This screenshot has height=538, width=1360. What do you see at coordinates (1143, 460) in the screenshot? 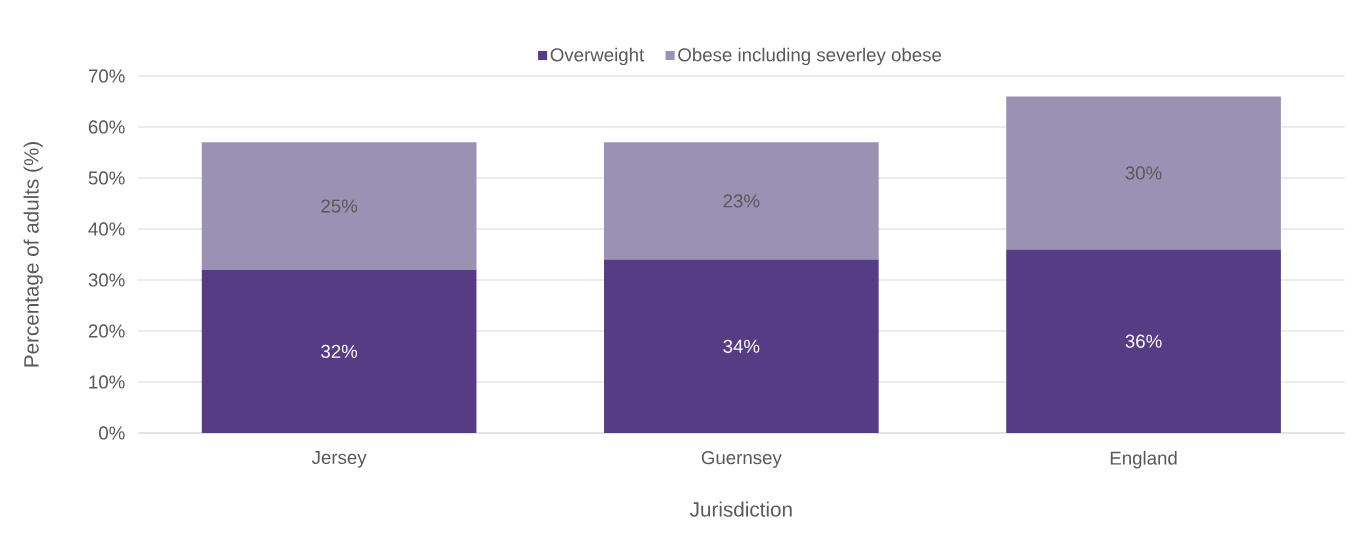
I see `x-tick-label: England` at bounding box center [1143, 460].